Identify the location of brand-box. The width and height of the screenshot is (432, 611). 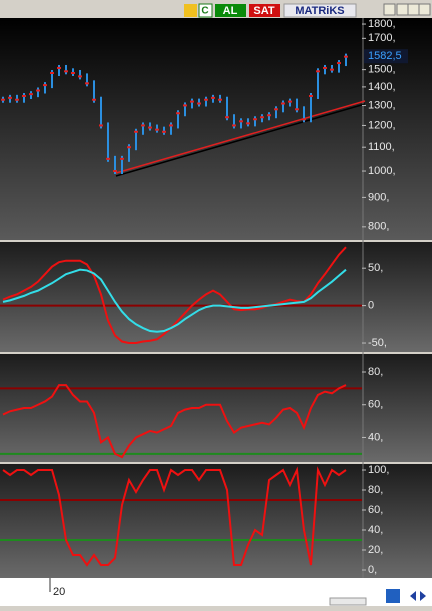
(320, 10).